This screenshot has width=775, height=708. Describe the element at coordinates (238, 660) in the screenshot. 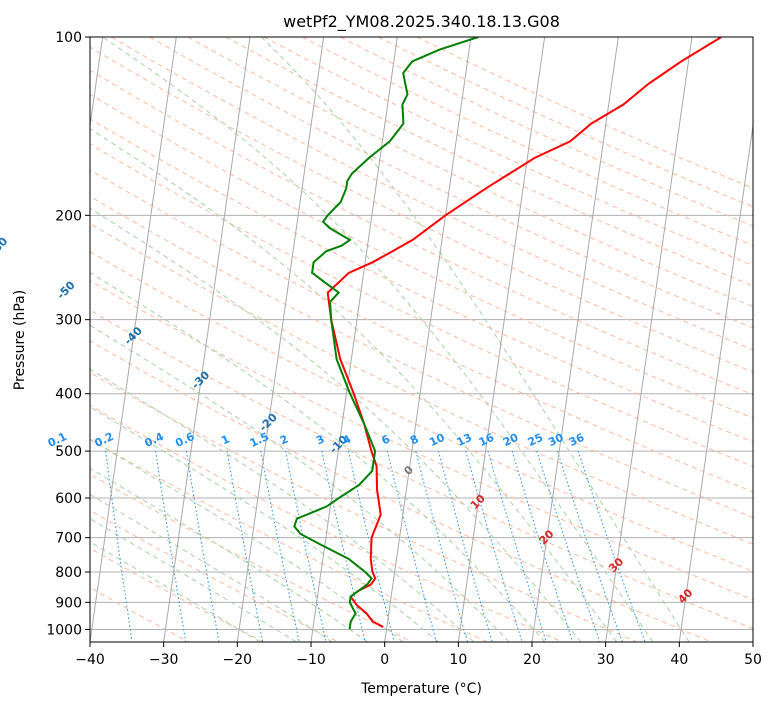

I see `x-tick-label: −20` at that location.